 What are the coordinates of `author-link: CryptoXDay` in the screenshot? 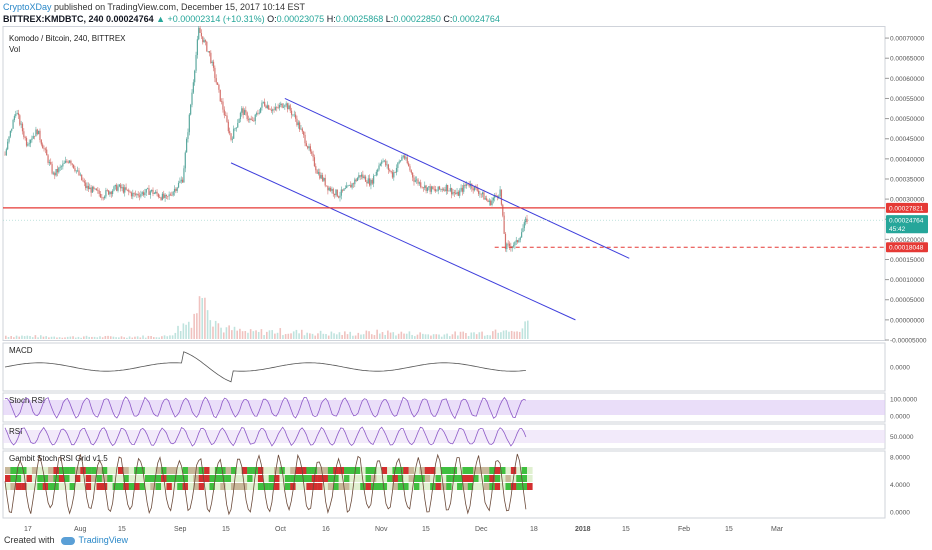 It's located at (27, 7).